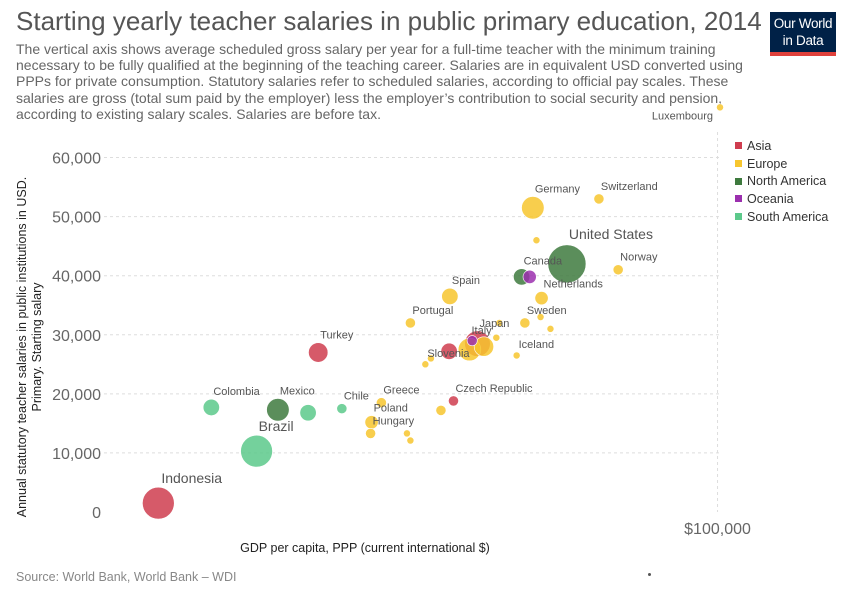  What do you see at coordinates (682, 116) in the screenshot?
I see `data-point-label: Luxembourg` at bounding box center [682, 116].